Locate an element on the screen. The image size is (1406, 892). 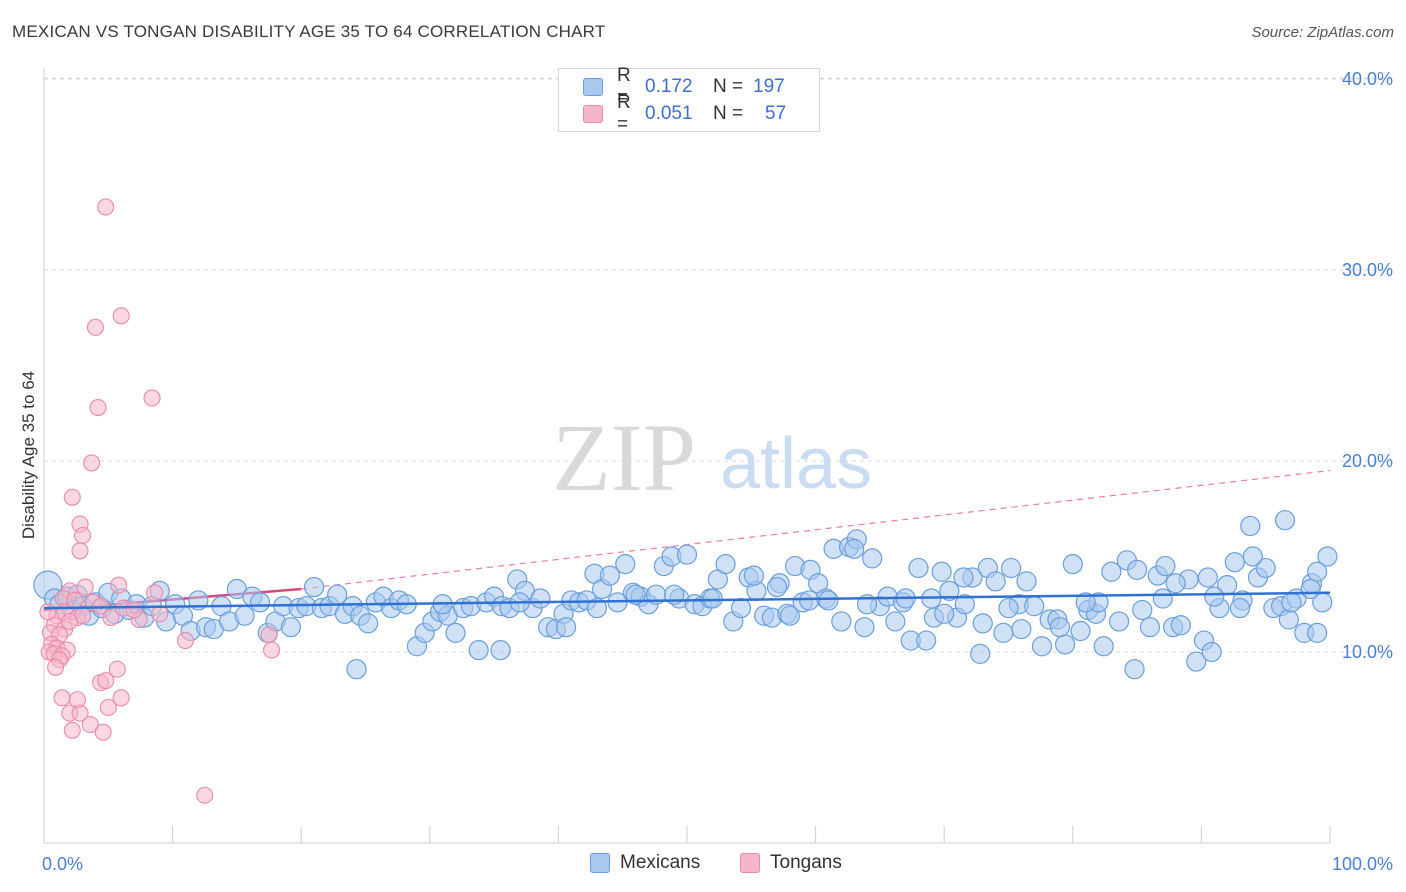
watermark-atlas: atlas is located at coordinates (796, 464).